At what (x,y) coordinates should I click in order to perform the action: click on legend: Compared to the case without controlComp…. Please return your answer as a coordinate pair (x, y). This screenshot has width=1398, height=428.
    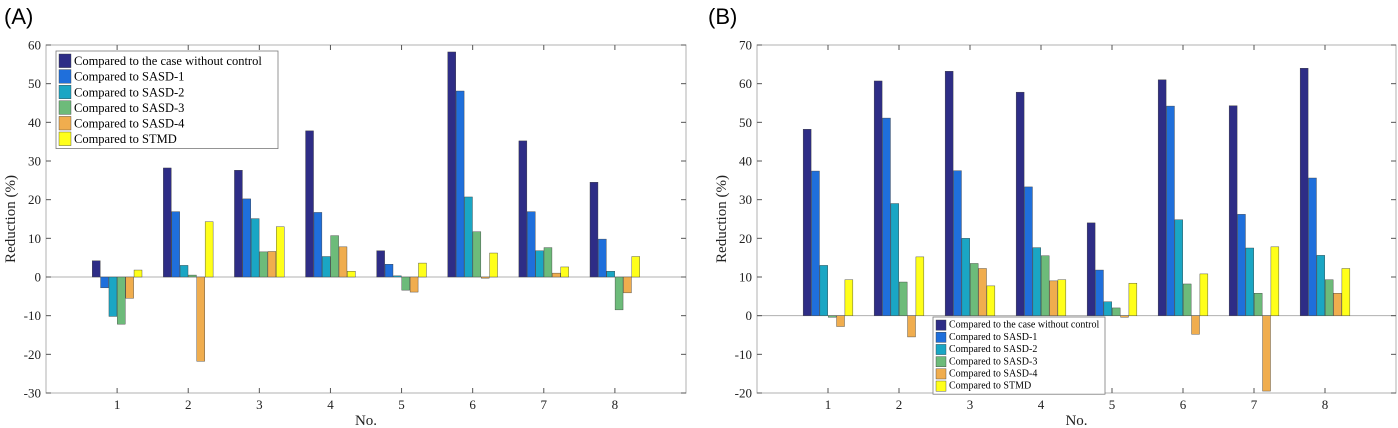
    Looking at the image, I should click on (1019, 355).